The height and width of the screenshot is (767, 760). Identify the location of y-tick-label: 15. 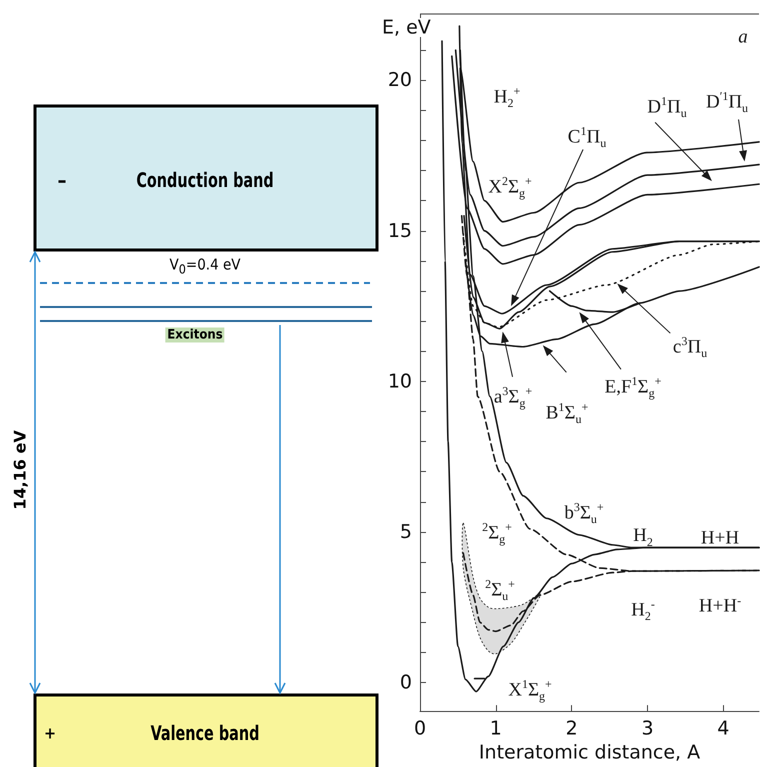
(400, 231).